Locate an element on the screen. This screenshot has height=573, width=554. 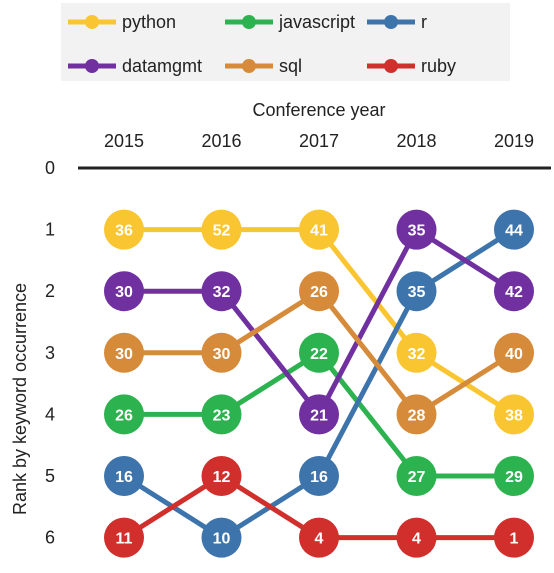
data-label: 44 is located at coordinates (514, 231).